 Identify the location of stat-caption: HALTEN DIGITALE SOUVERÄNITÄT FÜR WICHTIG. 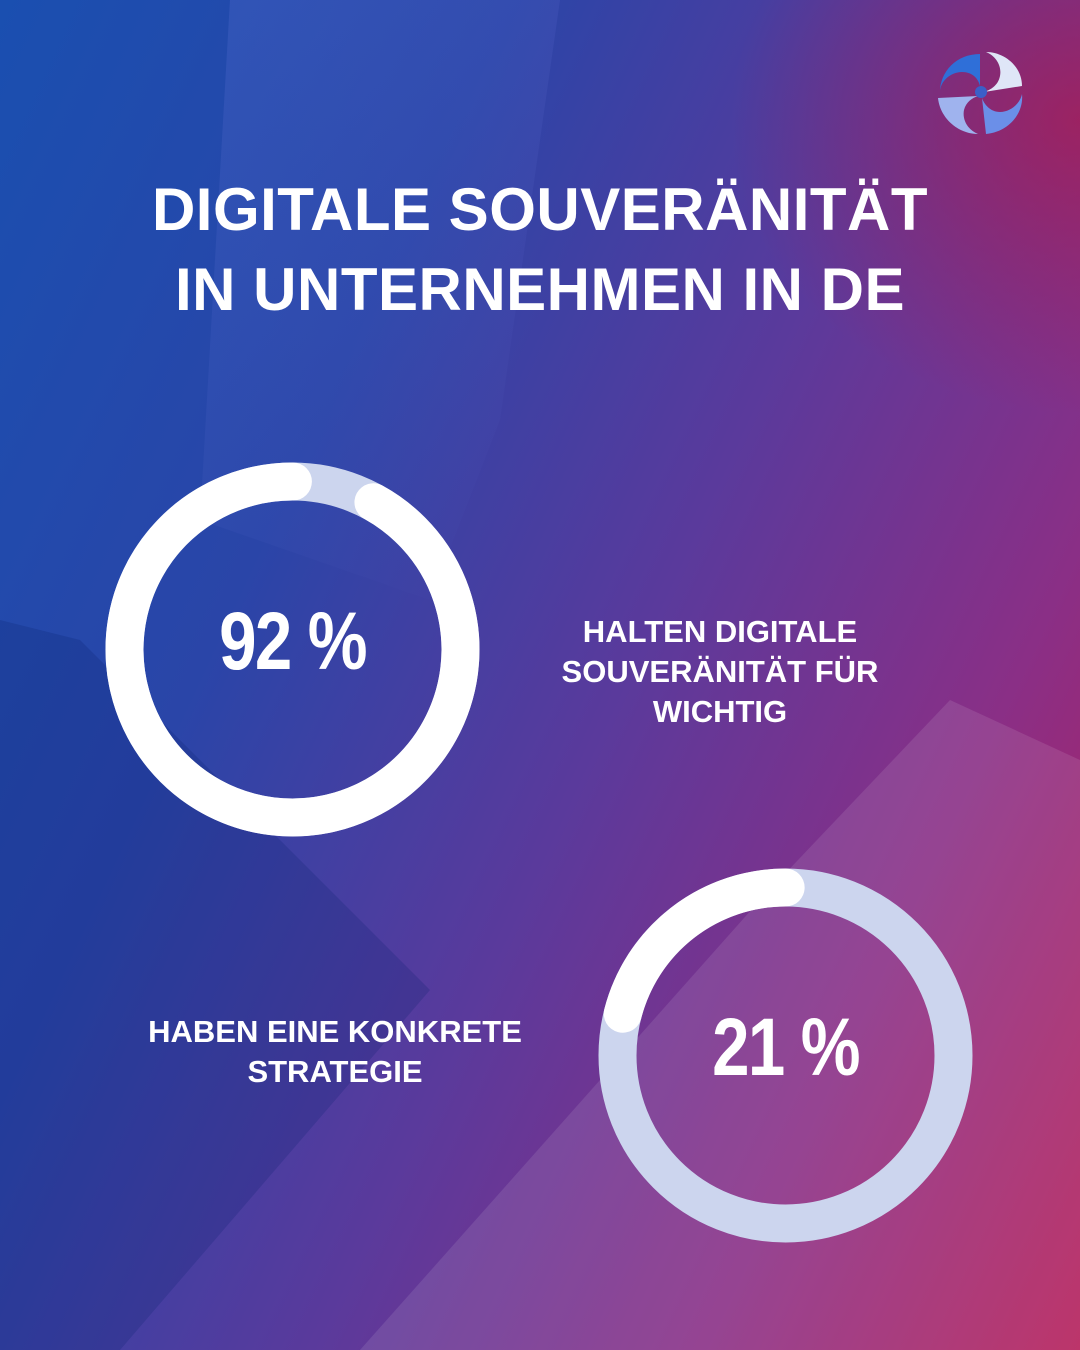
(720, 672).